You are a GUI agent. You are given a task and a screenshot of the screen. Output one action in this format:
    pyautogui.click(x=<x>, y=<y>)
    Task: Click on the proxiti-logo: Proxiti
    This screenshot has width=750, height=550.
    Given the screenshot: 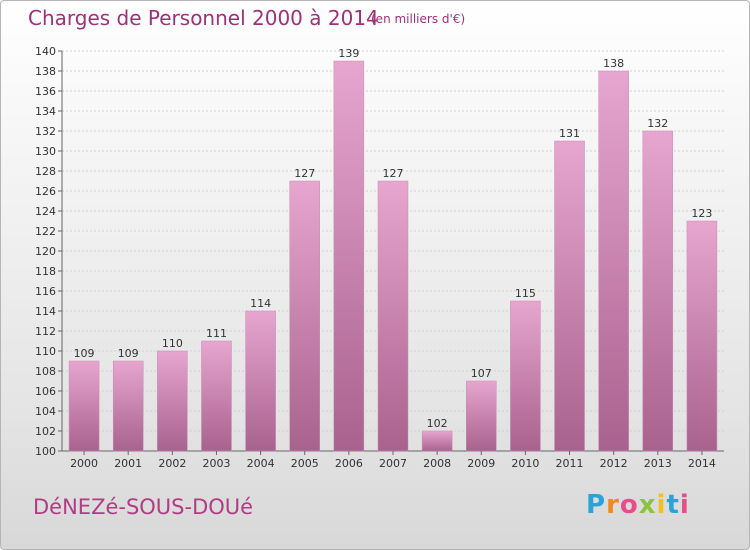 What is the action you would take?
    pyautogui.click(x=638, y=505)
    